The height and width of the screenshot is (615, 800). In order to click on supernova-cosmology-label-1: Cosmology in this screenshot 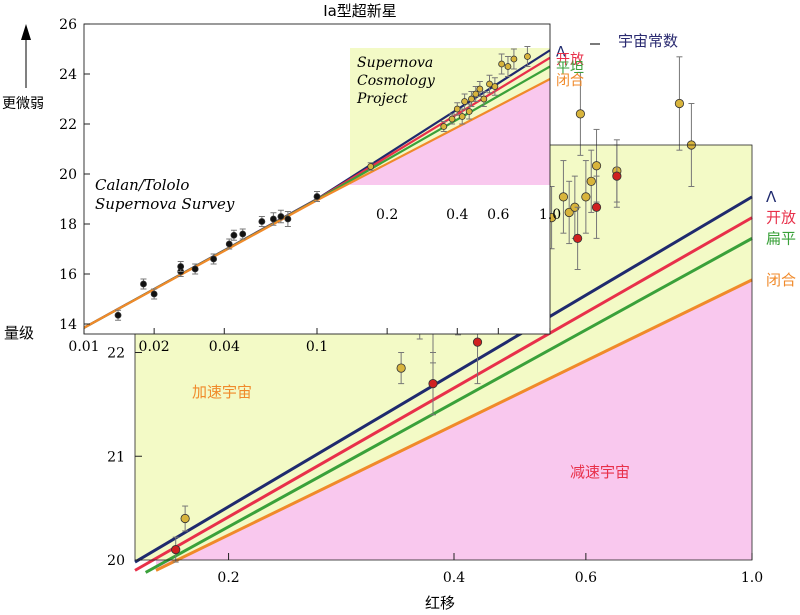, I will do `click(396, 81)`.